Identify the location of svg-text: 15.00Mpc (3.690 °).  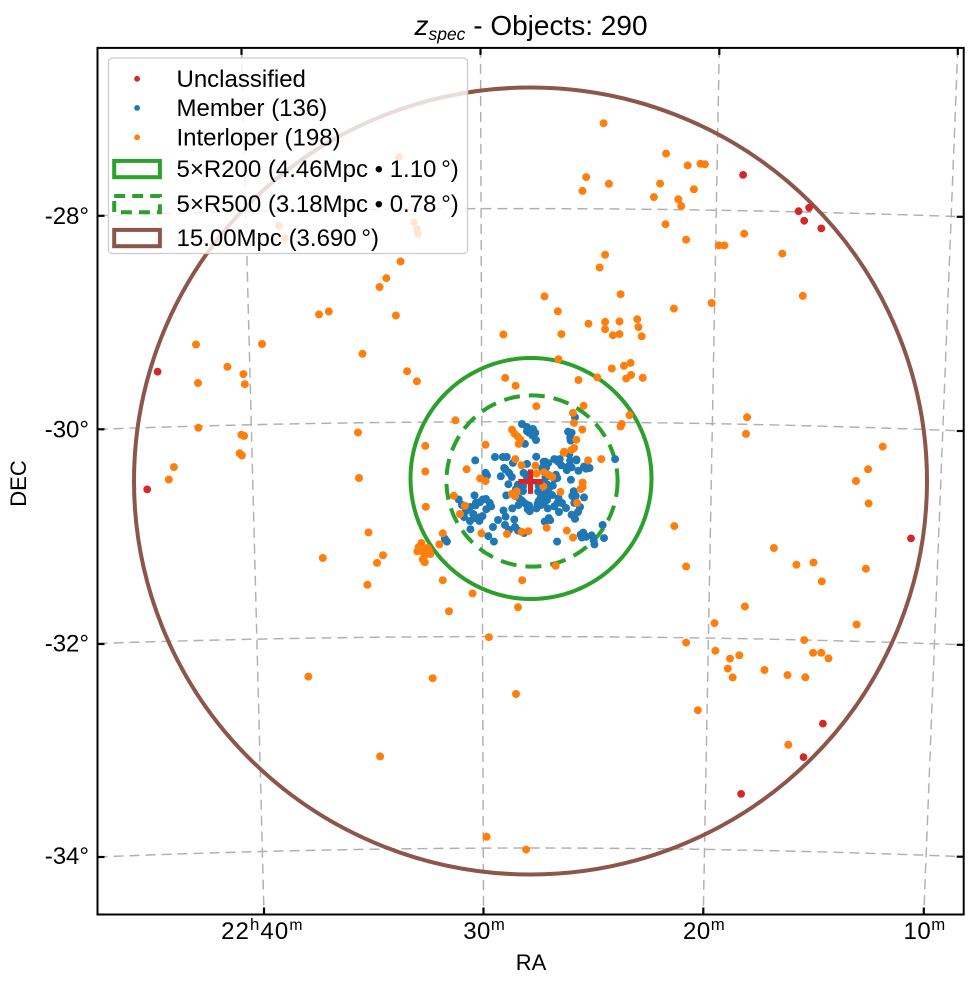
(278, 238).